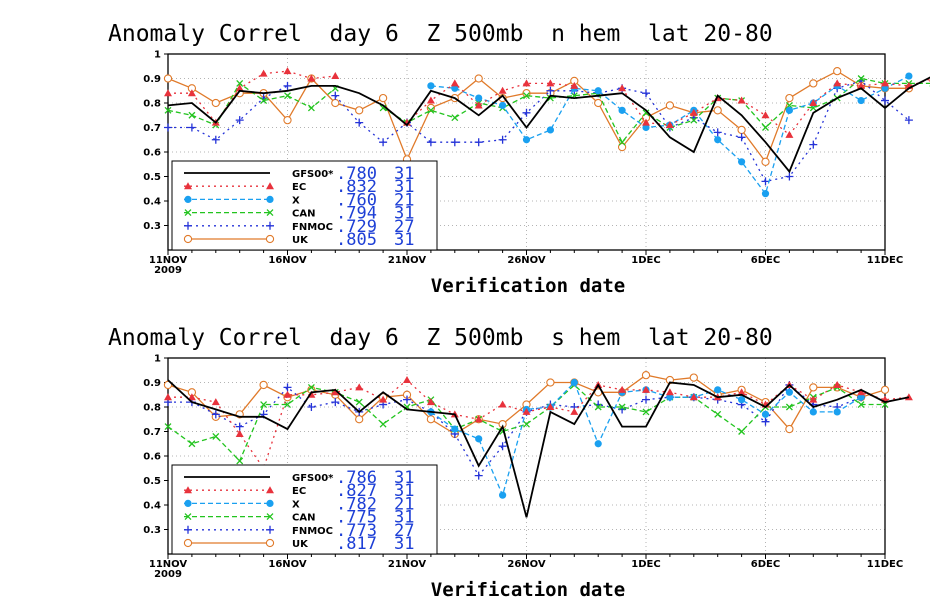 The width and height of the screenshot is (930, 608). I want to click on x-tick-label: 16NOV, so click(287, 564).